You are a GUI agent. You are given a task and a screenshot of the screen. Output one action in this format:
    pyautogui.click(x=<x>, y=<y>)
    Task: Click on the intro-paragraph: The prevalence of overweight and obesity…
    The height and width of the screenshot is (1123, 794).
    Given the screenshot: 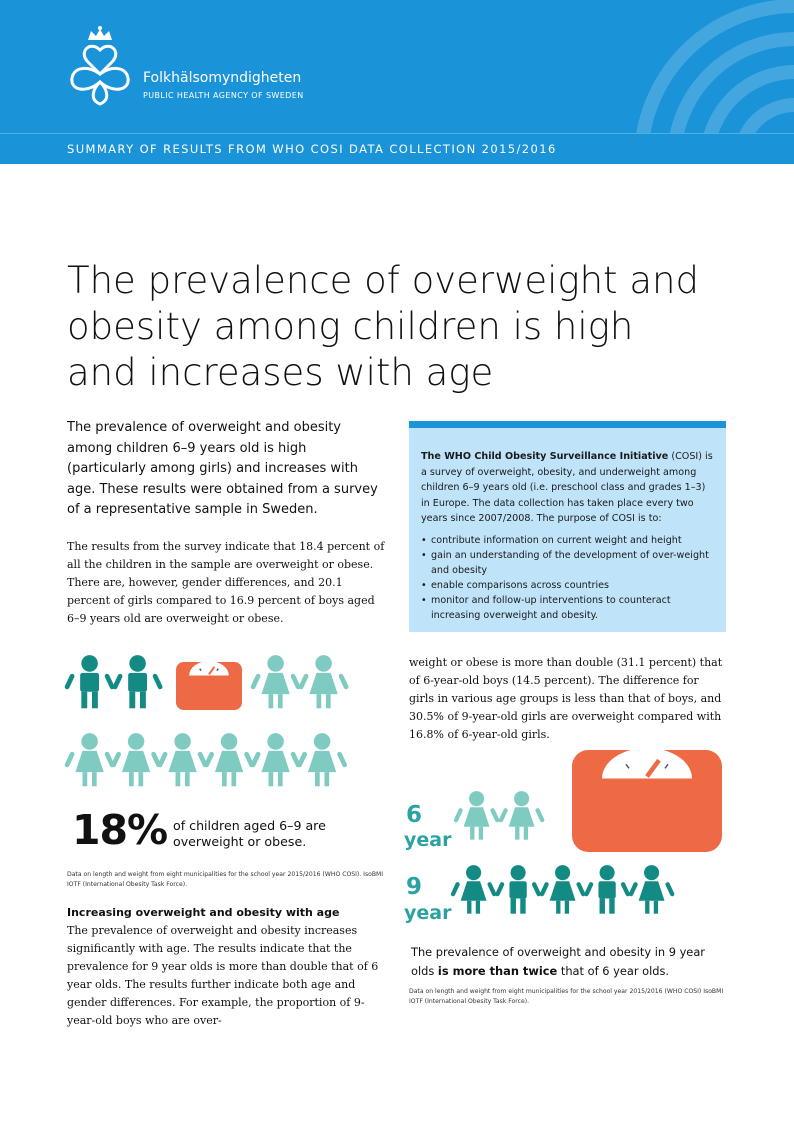 What is the action you would take?
    pyautogui.click(x=222, y=468)
    